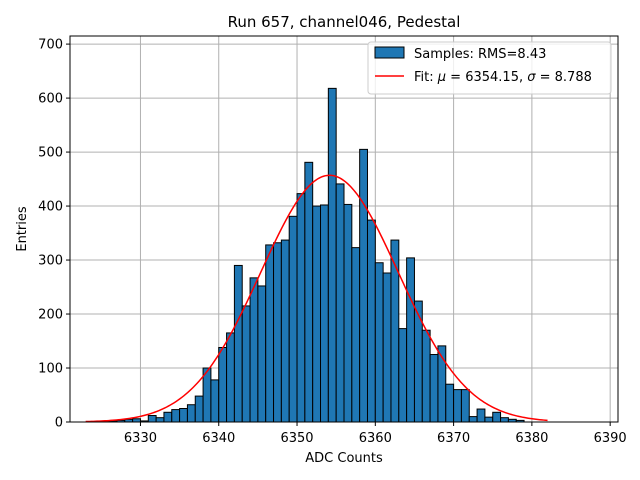 This screenshot has width=640, height=480. I want to click on y-tick-label: 500, so click(50, 153).